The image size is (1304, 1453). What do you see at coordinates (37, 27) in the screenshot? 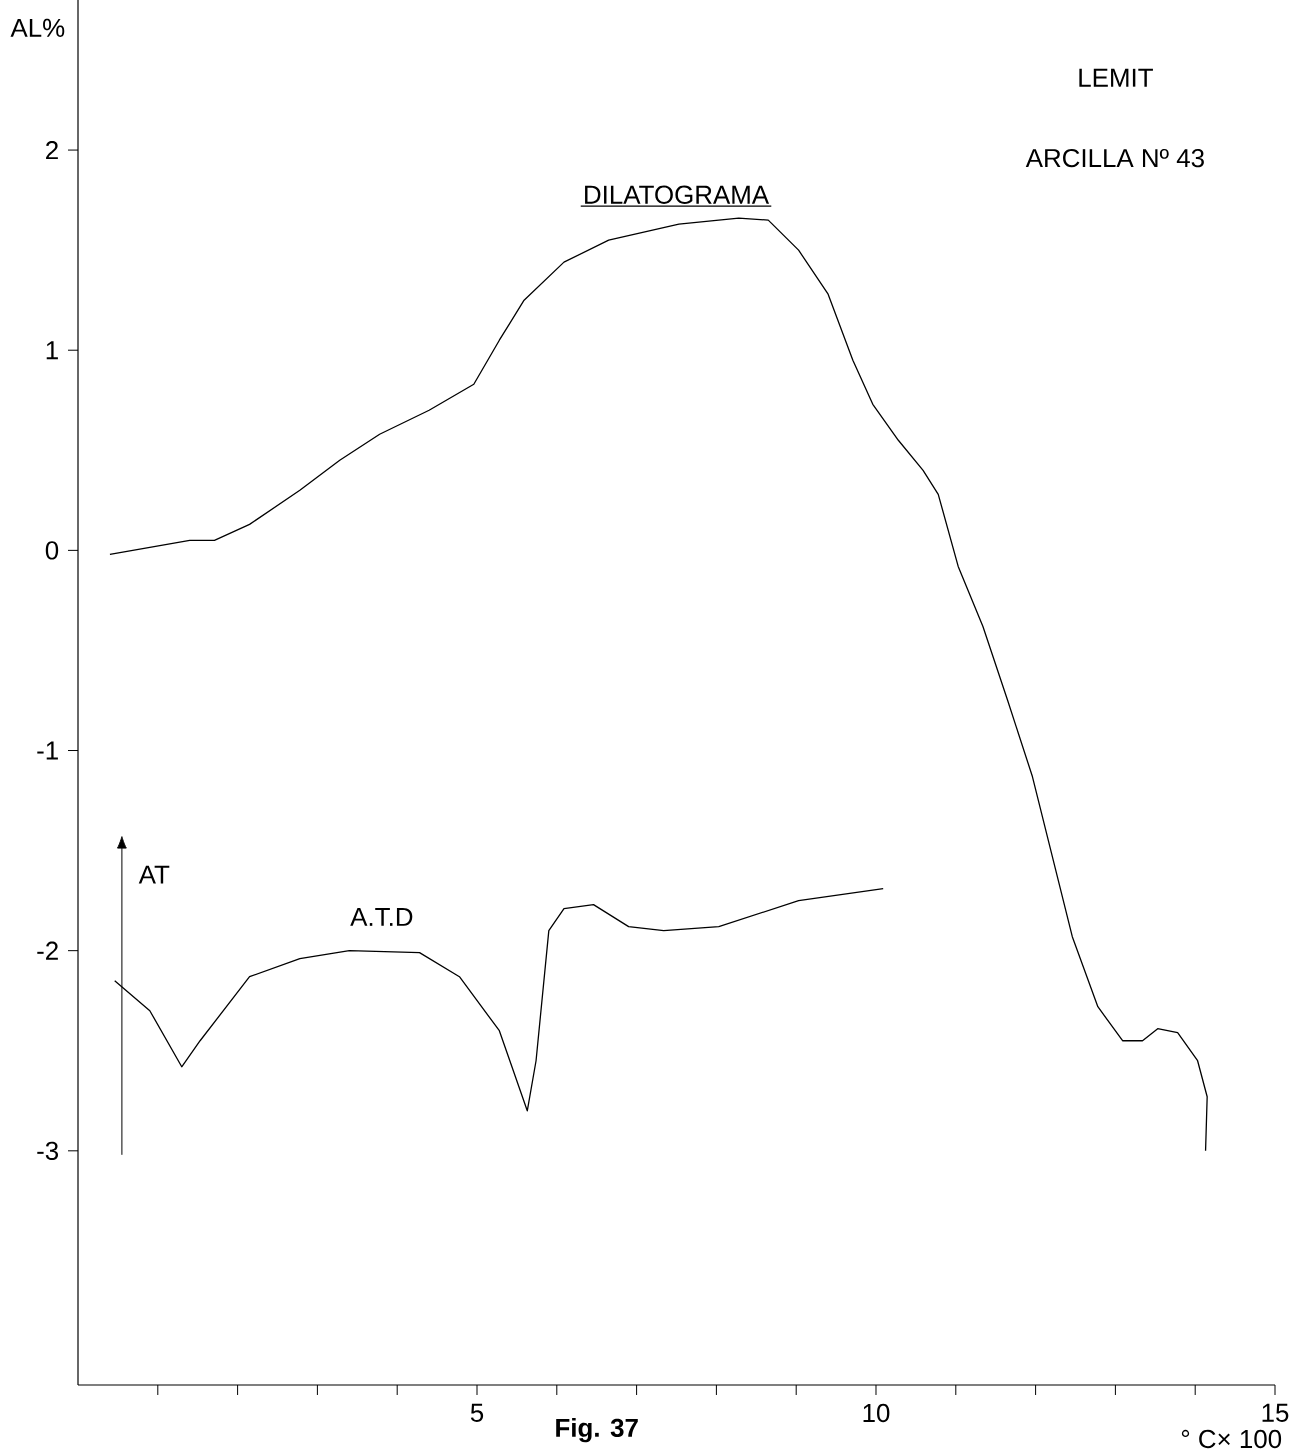
I see `y-axis-title: AL%` at bounding box center [37, 27].